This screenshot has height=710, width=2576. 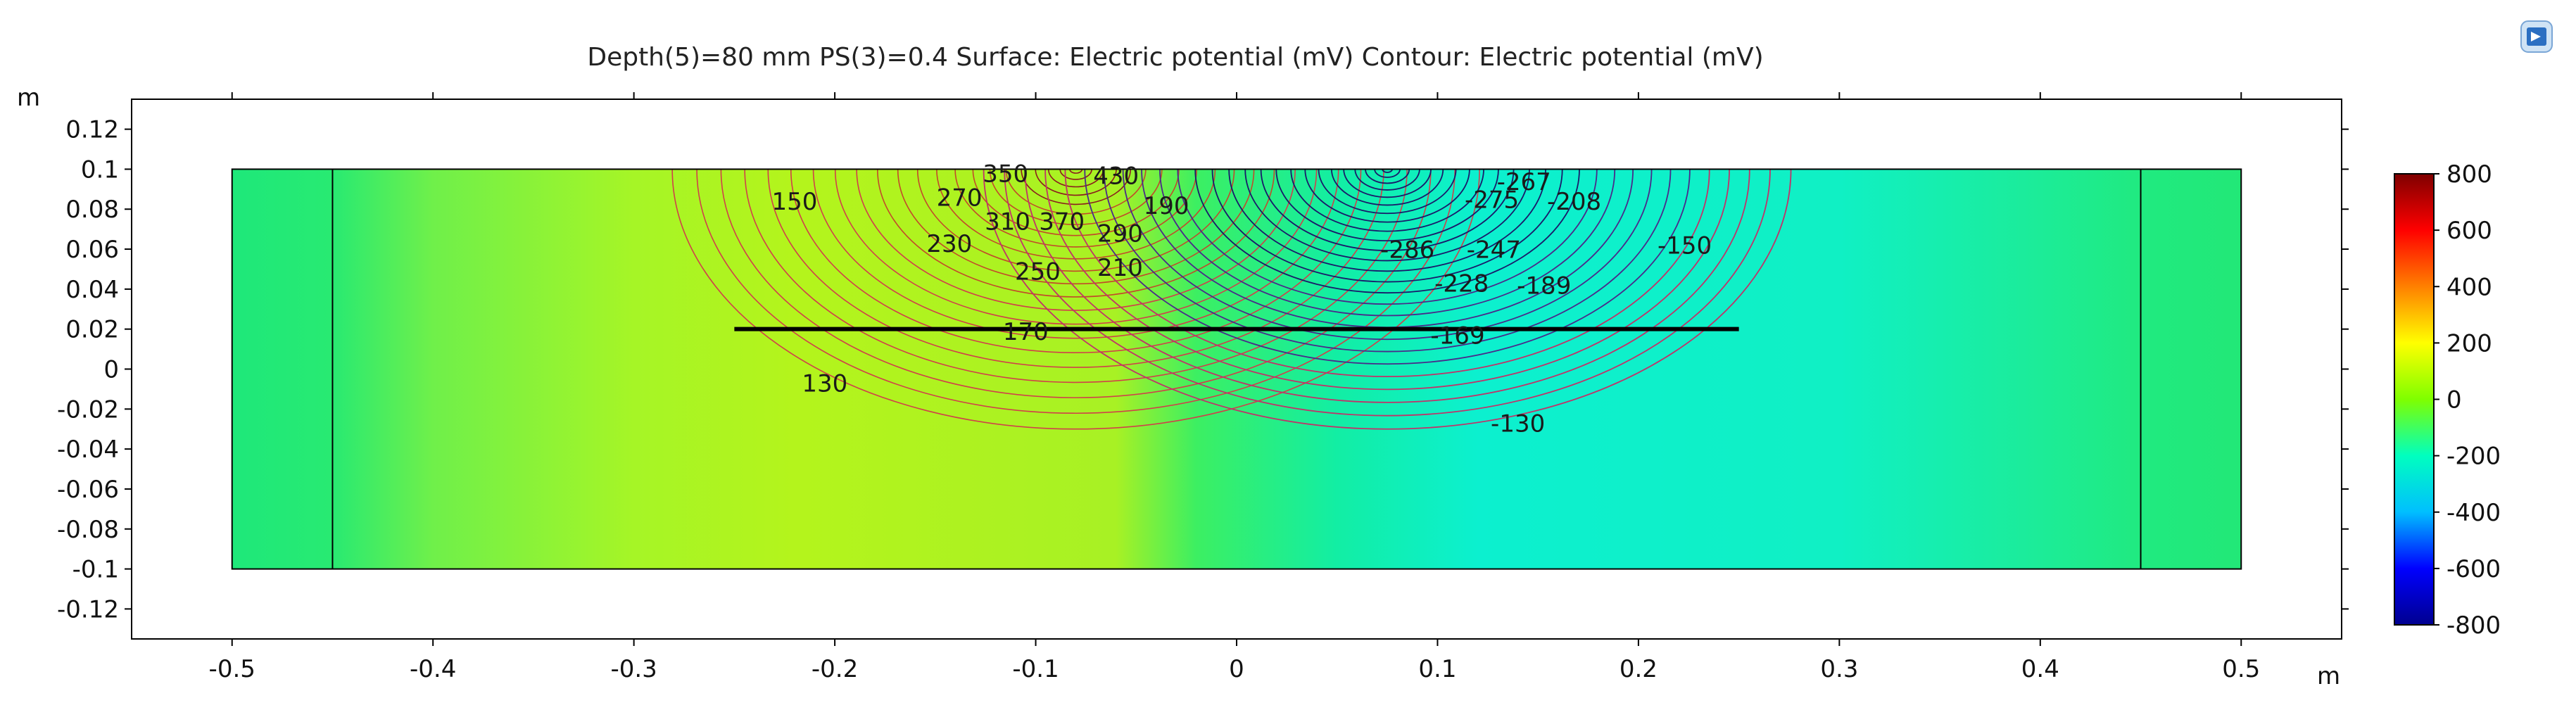 What do you see at coordinates (1492, 200) in the screenshot?
I see `contour-label: -275` at bounding box center [1492, 200].